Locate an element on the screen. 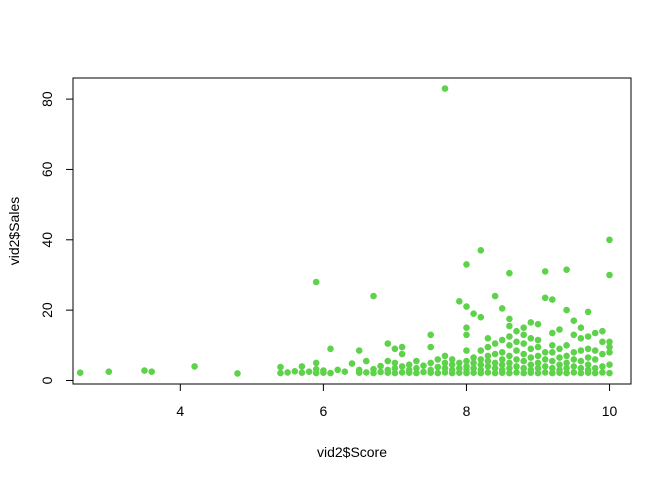 The image size is (672, 480). y-axis: 0 20 40 60 80 is located at coordinates (56, 237).